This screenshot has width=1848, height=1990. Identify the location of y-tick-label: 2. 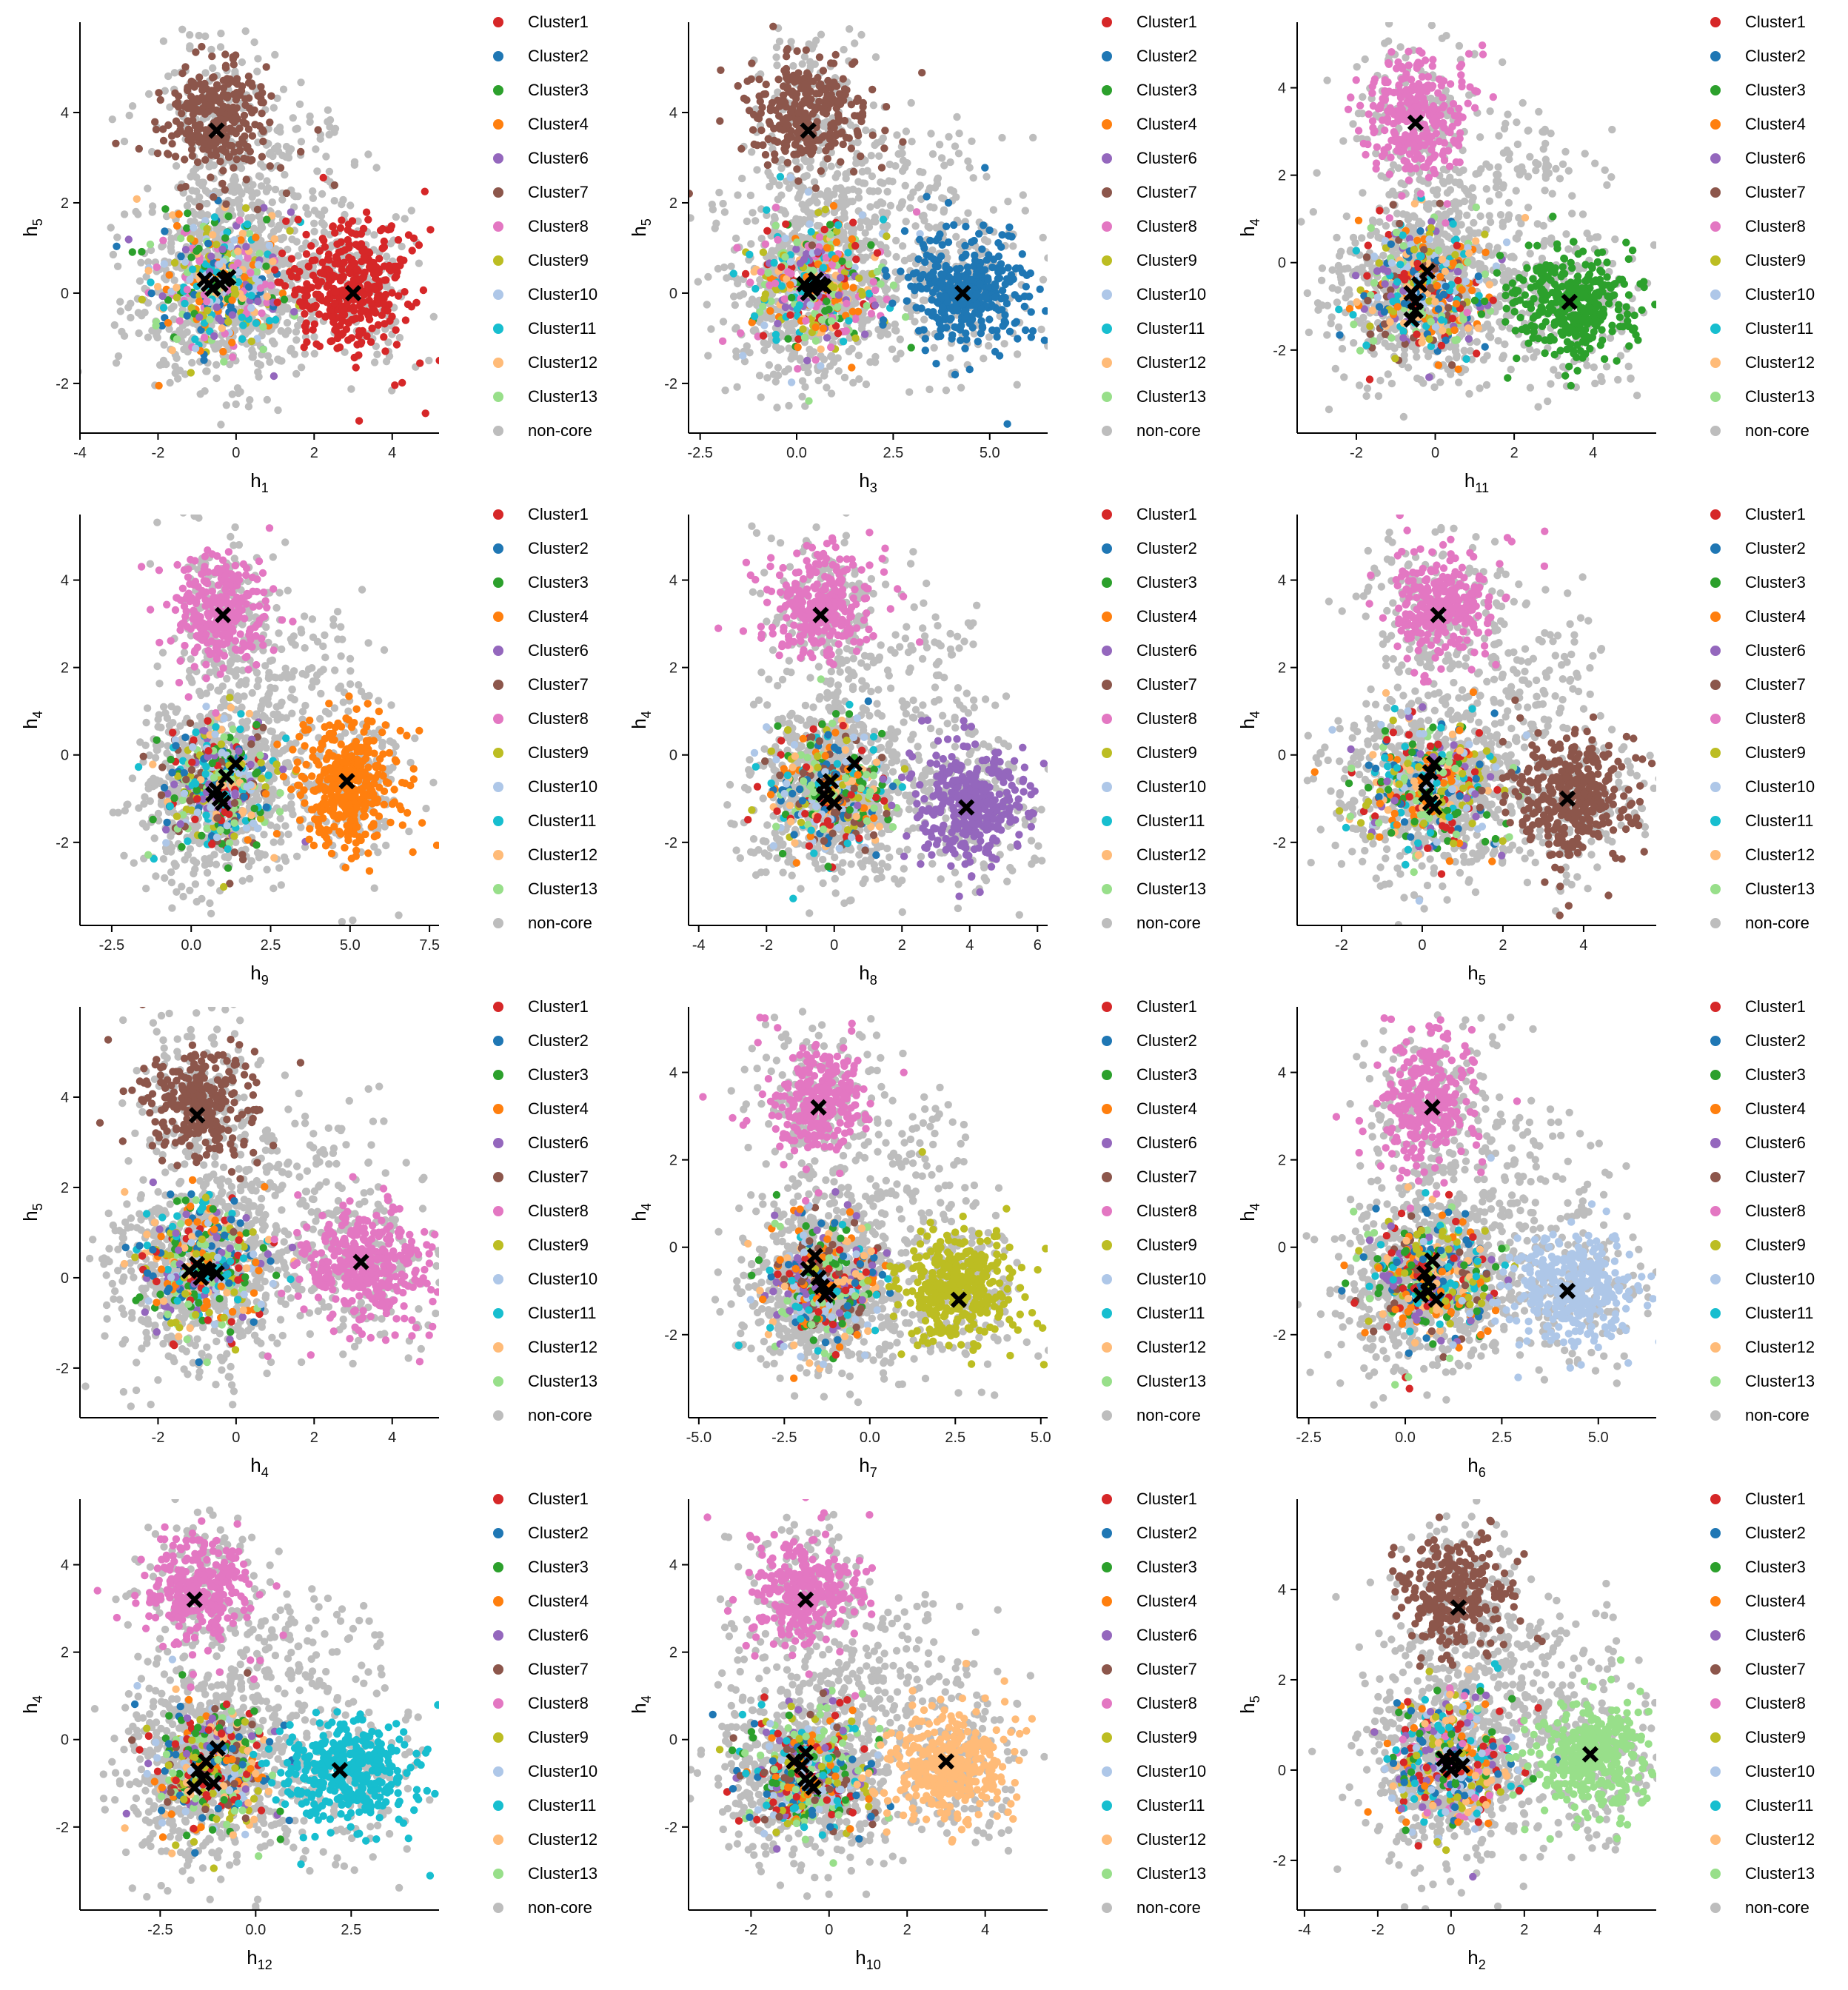
(65, 203).